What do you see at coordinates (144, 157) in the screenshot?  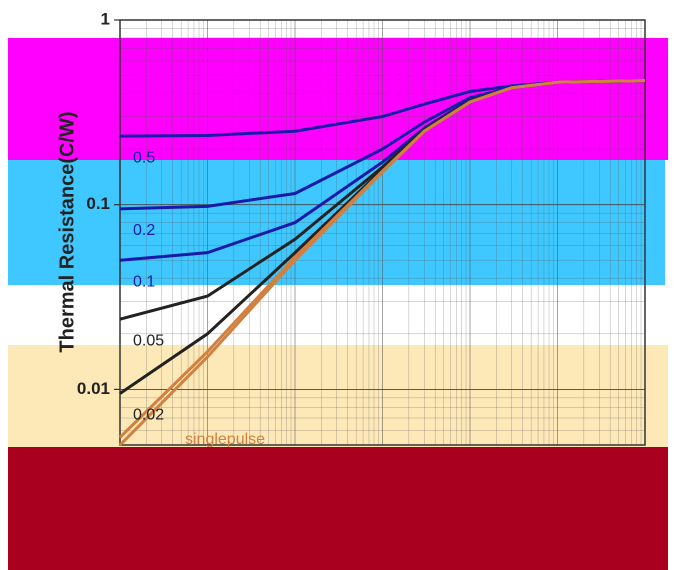 I see `curve-label: 0.5` at bounding box center [144, 157].